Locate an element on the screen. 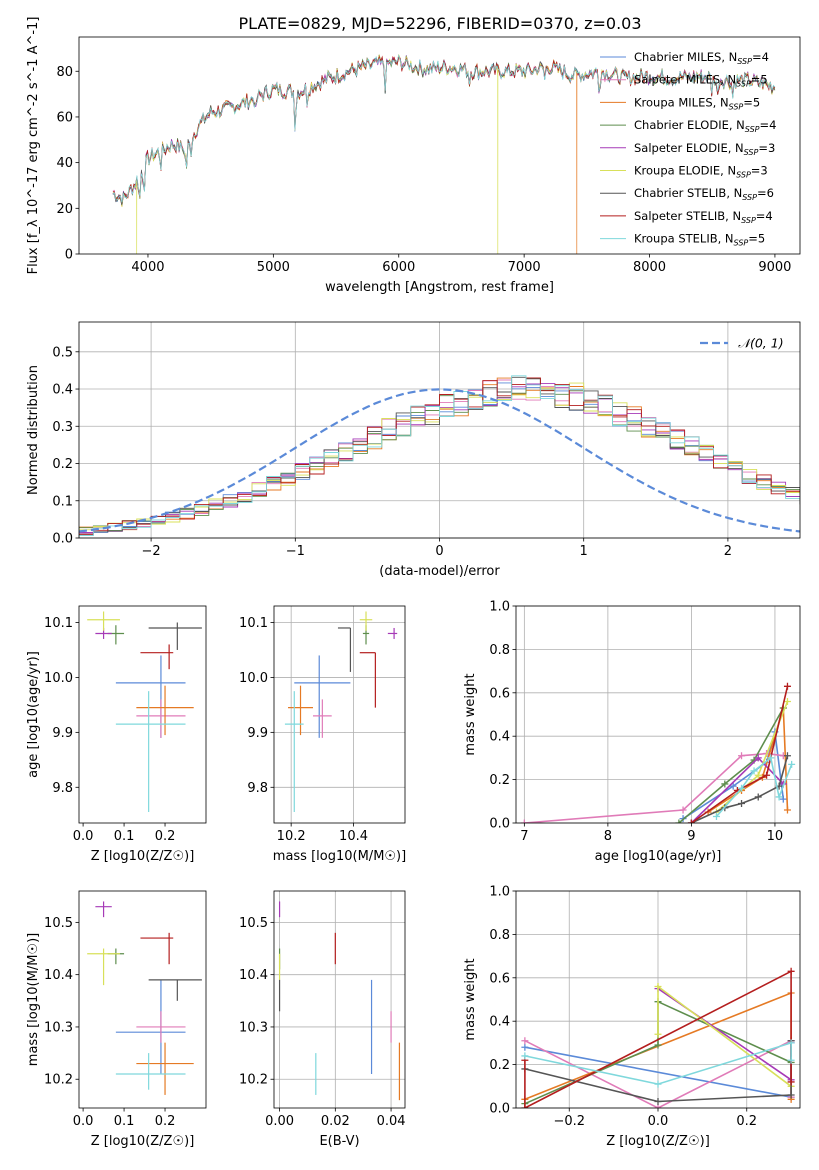 This screenshot has height=1170, width=819. age-vs-Z-frame is located at coordinates (142, 714).